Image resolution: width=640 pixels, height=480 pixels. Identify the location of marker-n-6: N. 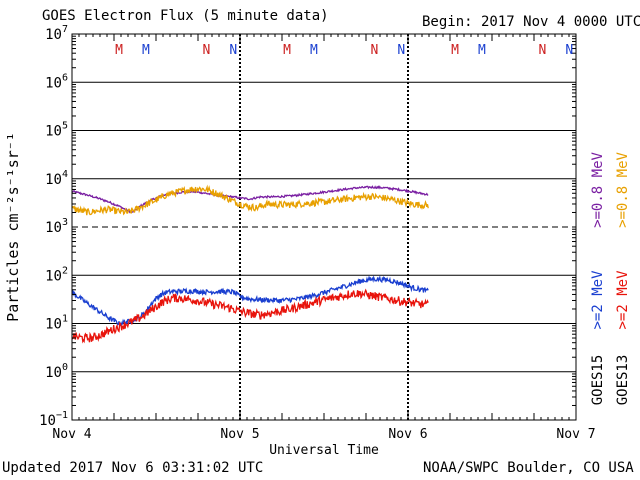
(374, 50).